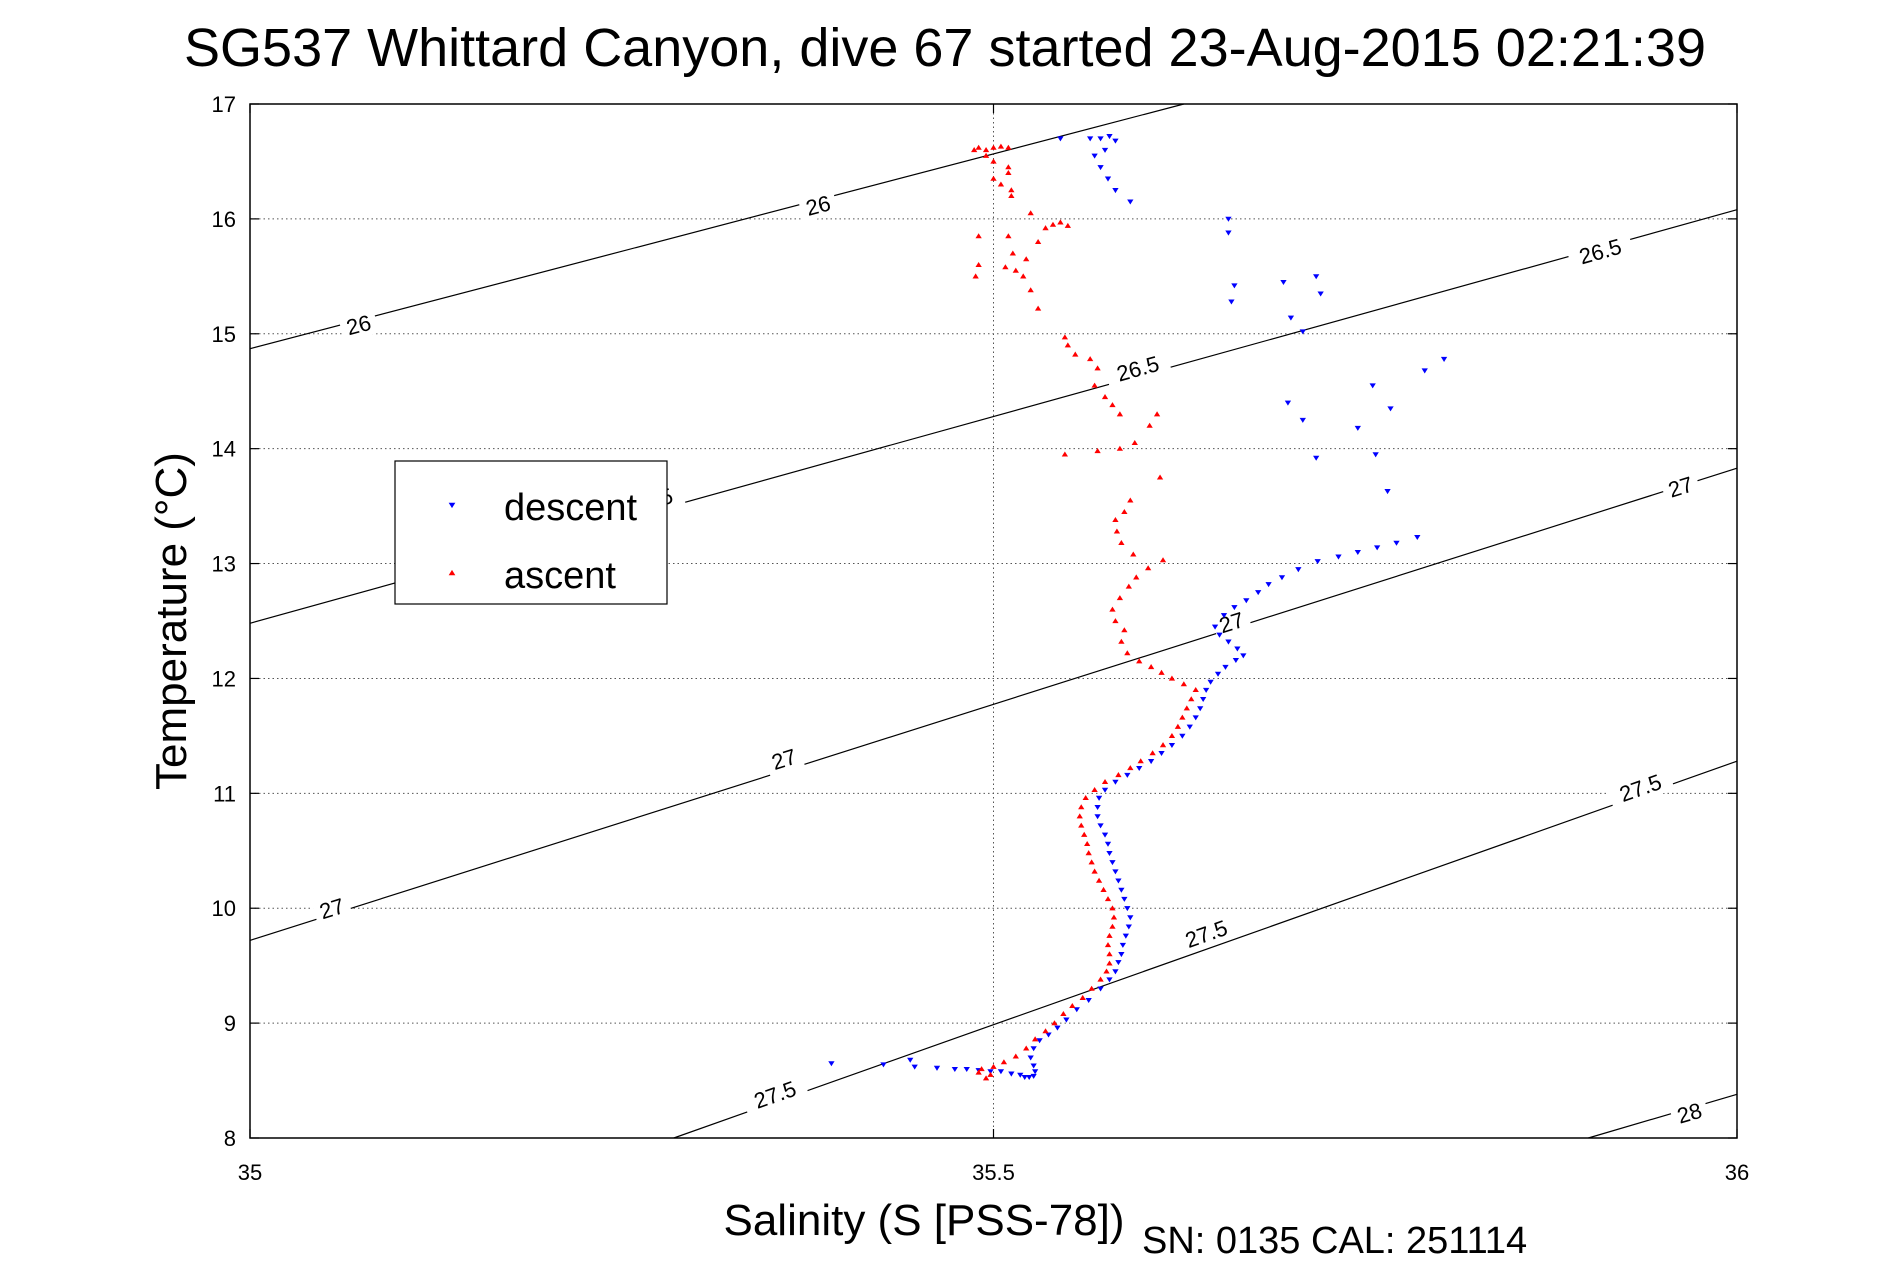  I want to click on svg-text: 26, so click(818, 205).